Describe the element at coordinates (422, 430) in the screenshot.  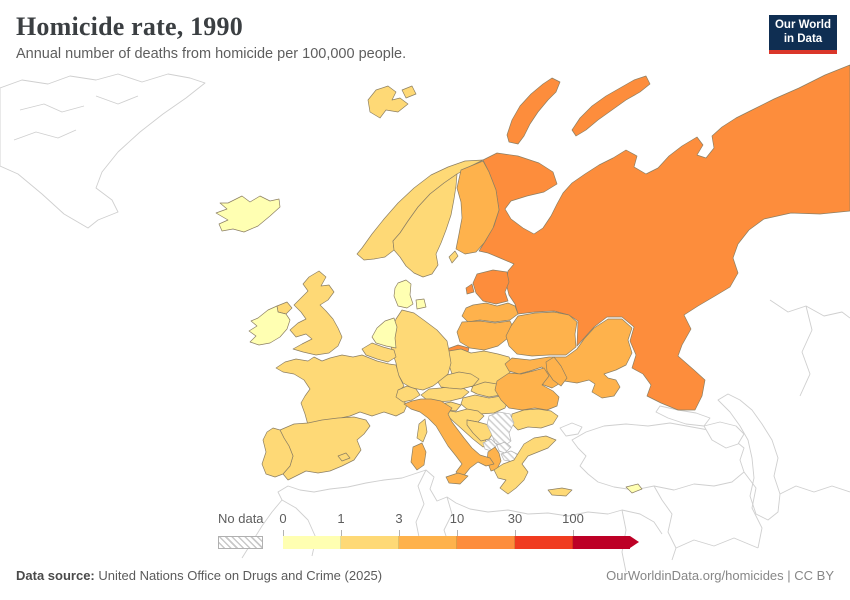
I see `country-france-corsica` at that location.